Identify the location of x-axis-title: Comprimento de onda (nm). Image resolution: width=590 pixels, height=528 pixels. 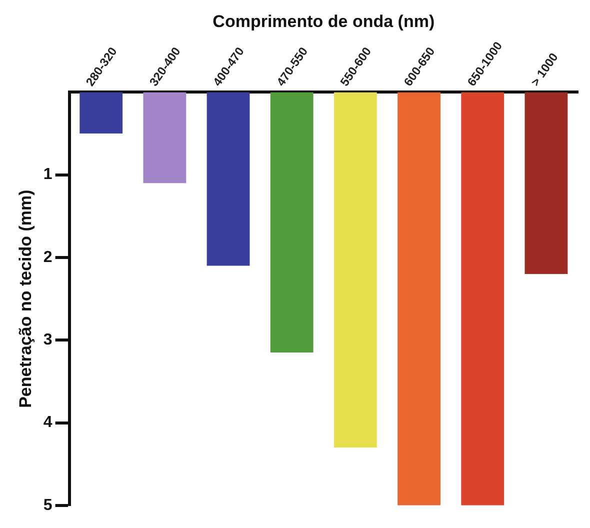
(323, 21).